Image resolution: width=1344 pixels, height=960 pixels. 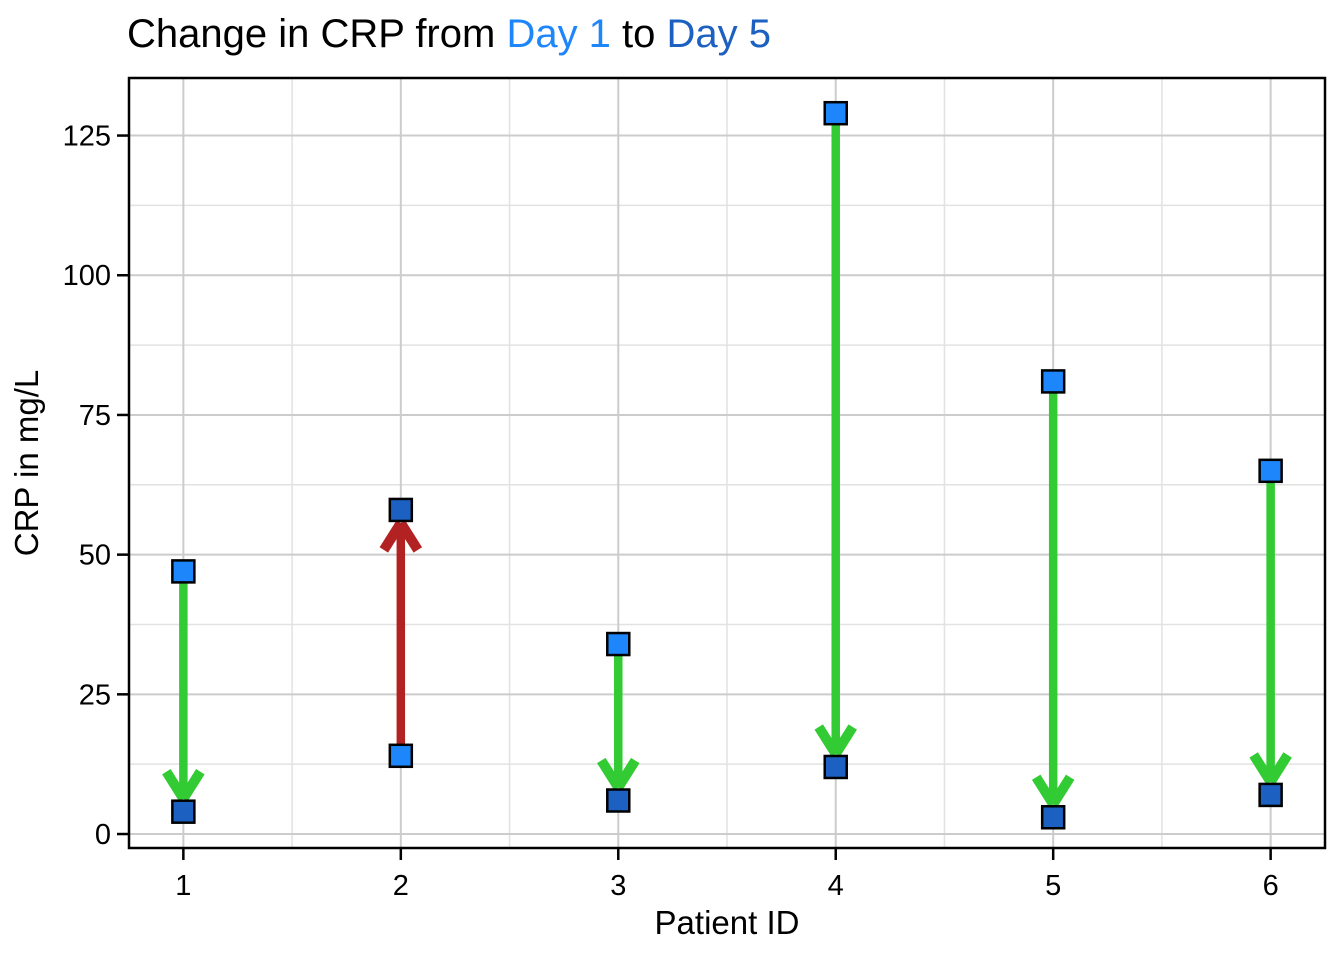 What do you see at coordinates (401, 886) in the screenshot?
I see `x-tick-label: 2` at bounding box center [401, 886].